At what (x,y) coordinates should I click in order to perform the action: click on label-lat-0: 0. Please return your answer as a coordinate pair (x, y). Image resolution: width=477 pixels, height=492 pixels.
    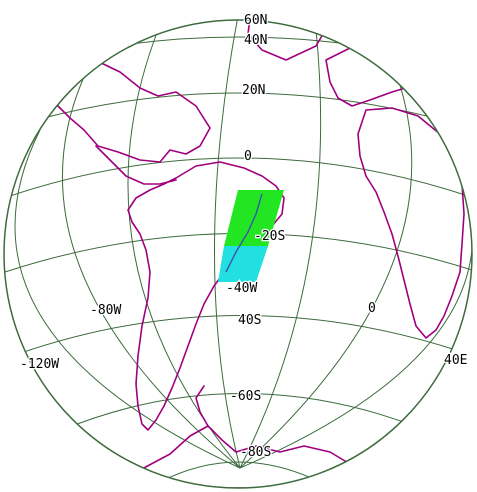
    Looking at the image, I should click on (248, 156).